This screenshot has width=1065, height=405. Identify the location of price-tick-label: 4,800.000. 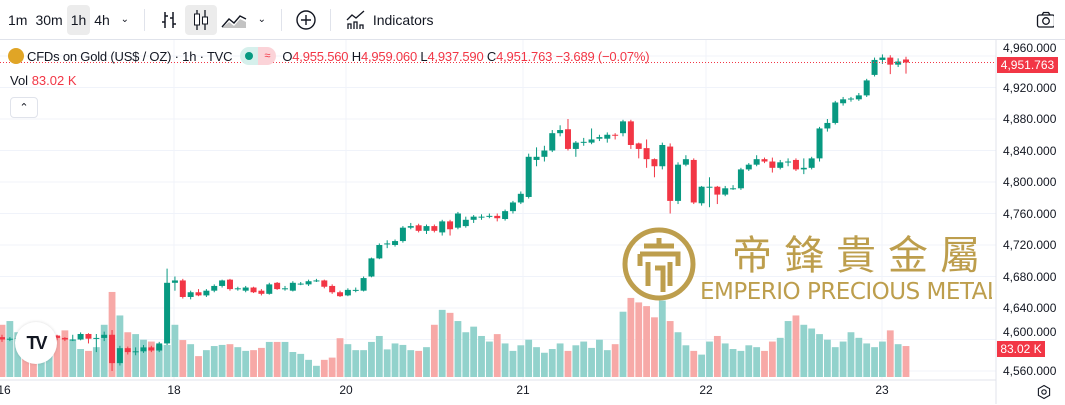
(1030, 182).